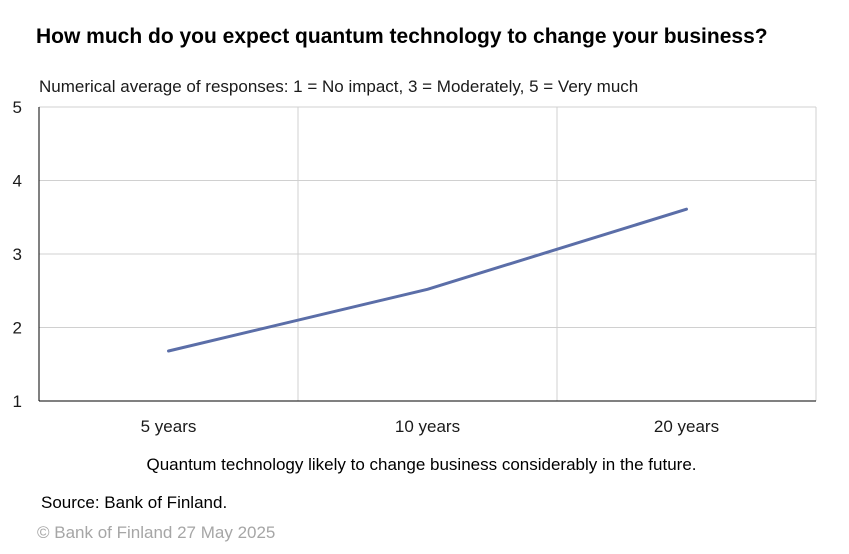 The width and height of the screenshot is (849, 554). I want to click on x-tick-label: 20 years, so click(686, 426).